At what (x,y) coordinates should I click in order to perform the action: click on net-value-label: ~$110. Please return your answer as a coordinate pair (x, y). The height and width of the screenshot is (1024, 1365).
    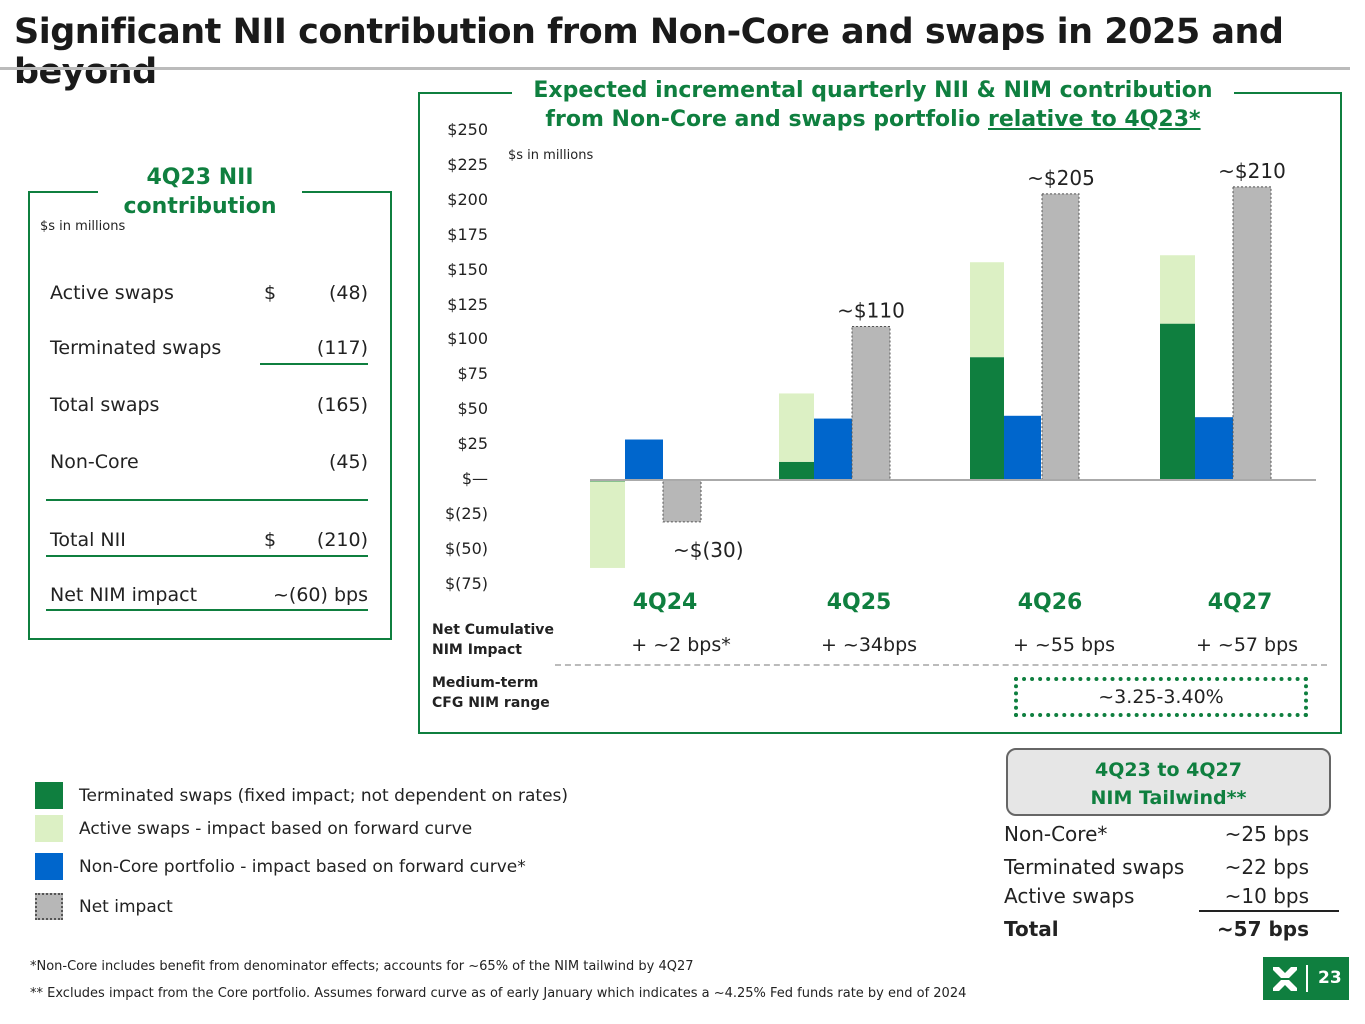
    Looking at the image, I should click on (871, 310).